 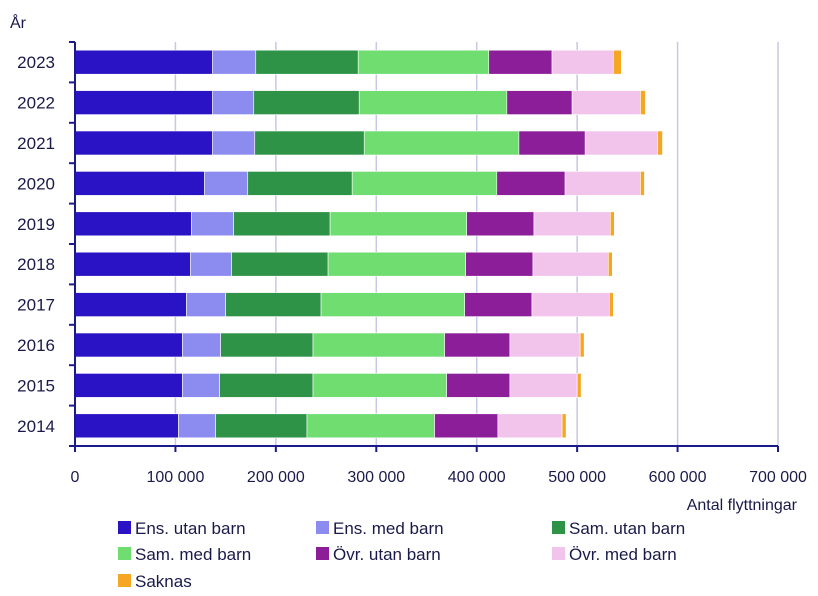 What do you see at coordinates (36, 183) in the screenshot?
I see `y-tick-label-2020: 2020` at bounding box center [36, 183].